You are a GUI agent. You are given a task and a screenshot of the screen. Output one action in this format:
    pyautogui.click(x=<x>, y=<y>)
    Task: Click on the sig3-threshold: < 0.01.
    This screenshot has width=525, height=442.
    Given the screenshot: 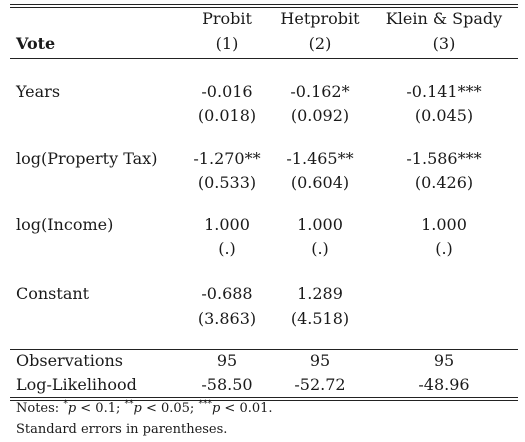 What is the action you would take?
    pyautogui.click(x=246, y=408)
    